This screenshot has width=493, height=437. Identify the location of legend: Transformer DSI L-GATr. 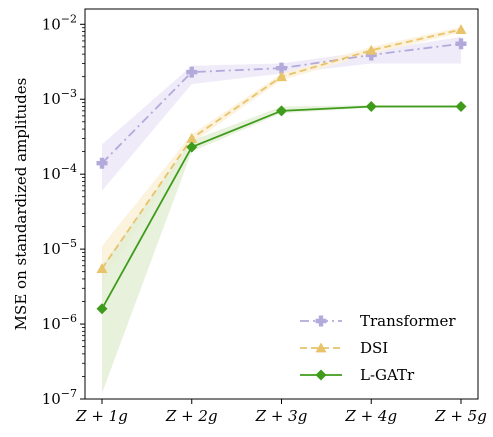
(378, 348).